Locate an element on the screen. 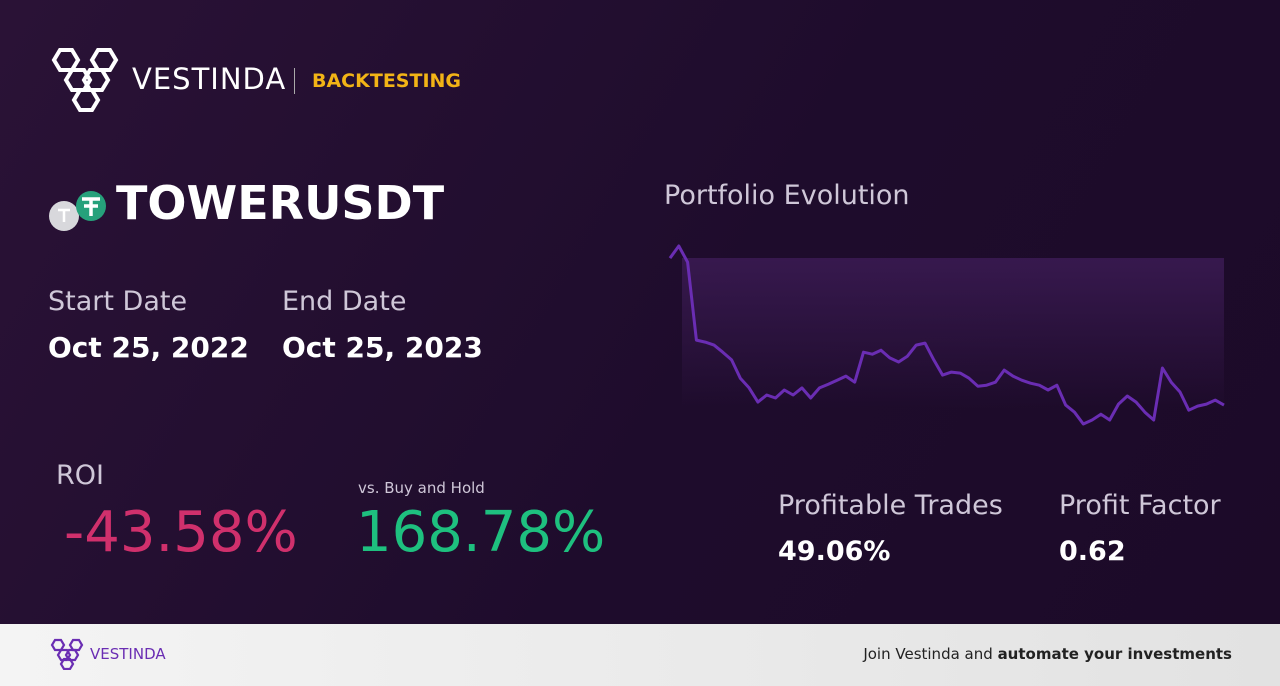  chart-shade is located at coordinates (953, 333).